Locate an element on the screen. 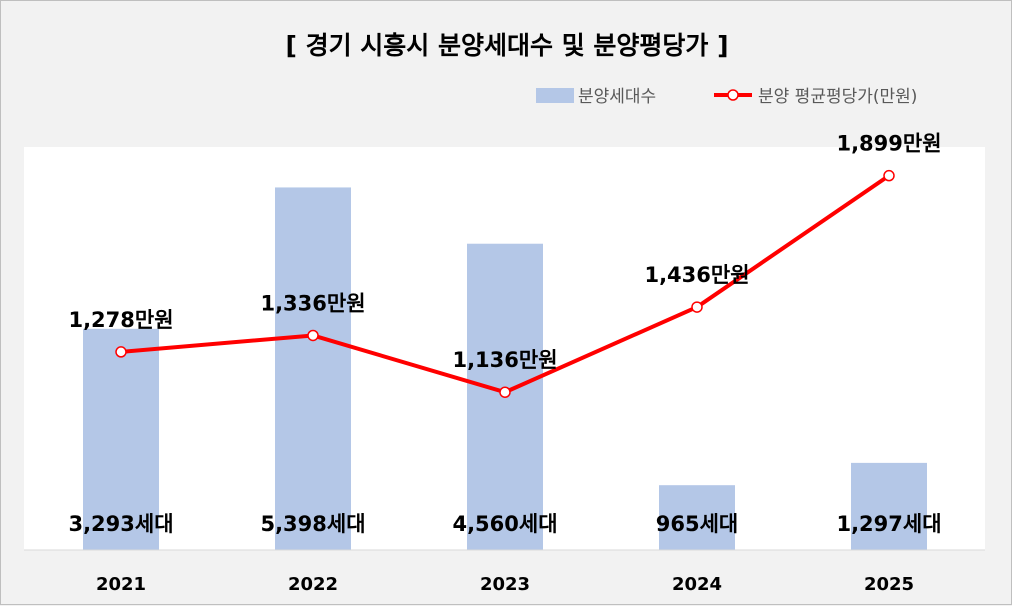  line-label-2022: 1,336만원 is located at coordinates (312, 303).